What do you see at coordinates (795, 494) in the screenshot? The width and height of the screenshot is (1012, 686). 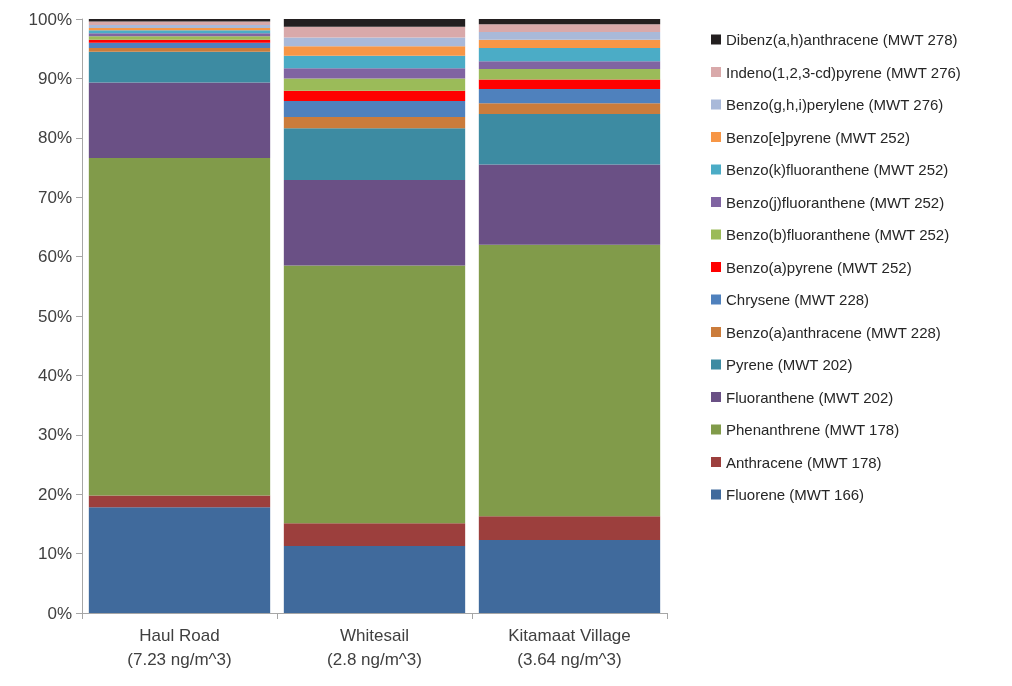 I see `legend-label: Fluorene (MWT 166)` at bounding box center [795, 494].